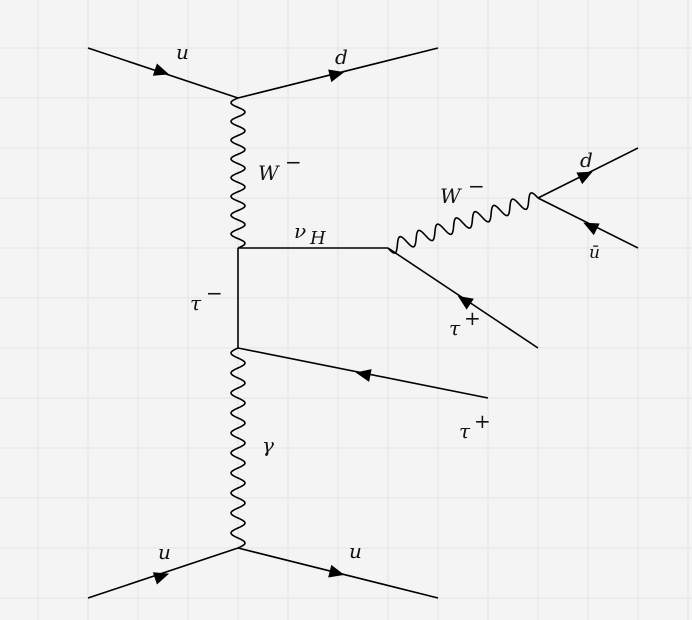 Image resolution: width=692 pixels, height=620 pixels. Describe the element at coordinates (476, 186) in the screenshot. I see `label-w-diagonal-charge: −` at that location.